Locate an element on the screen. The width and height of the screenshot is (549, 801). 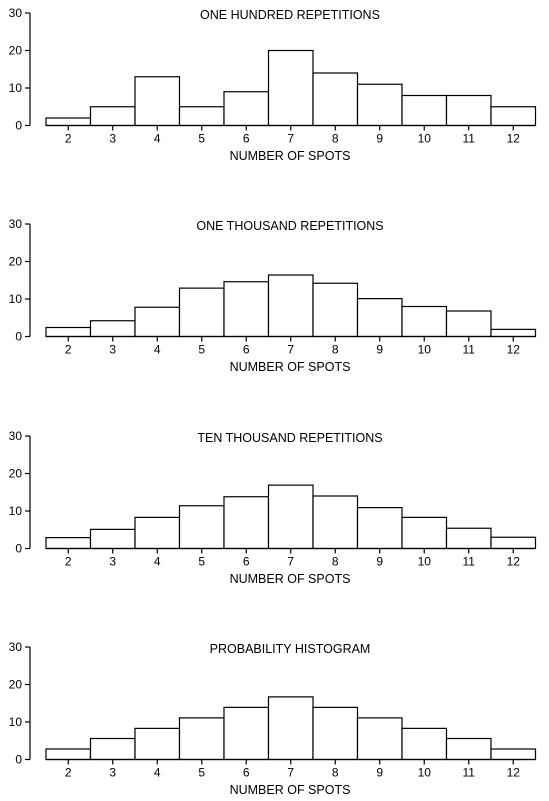
chart-title: ONE HUNDRED REPETITIONS is located at coordinates (290, 15).